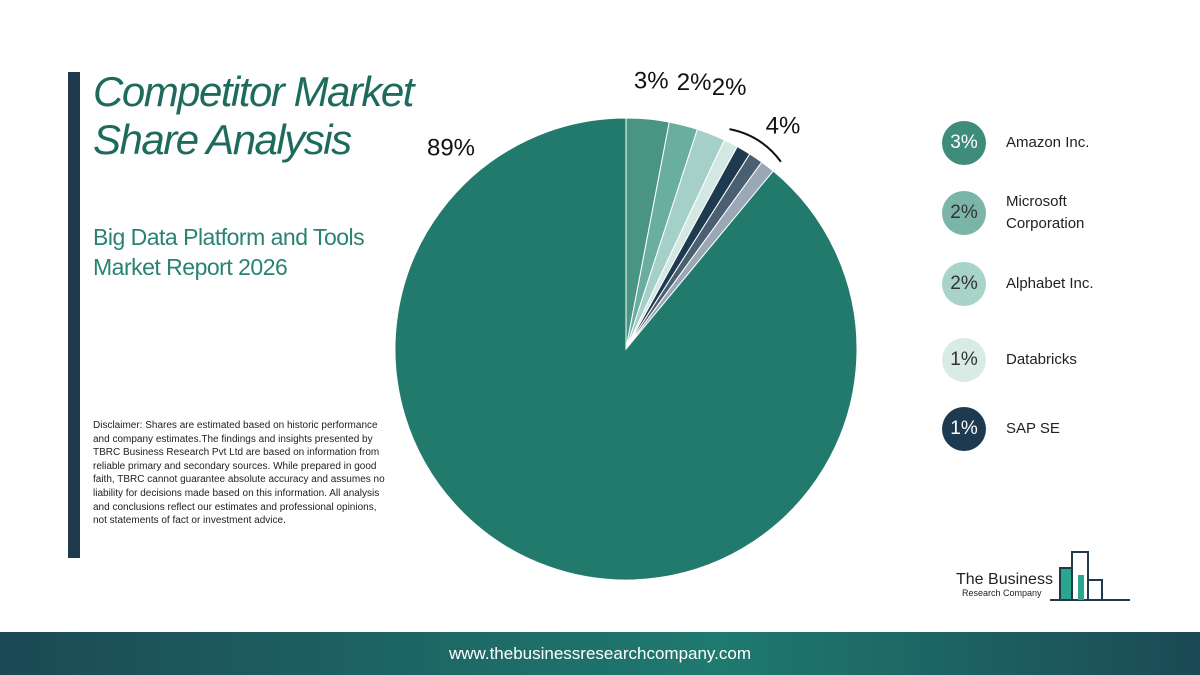 The image size is (1200, 675). What do you see at coordinates (1050, 283) in the screenshot?
I see `legend-label: Alphabet Inc.` at bounding box center [1050, 283].